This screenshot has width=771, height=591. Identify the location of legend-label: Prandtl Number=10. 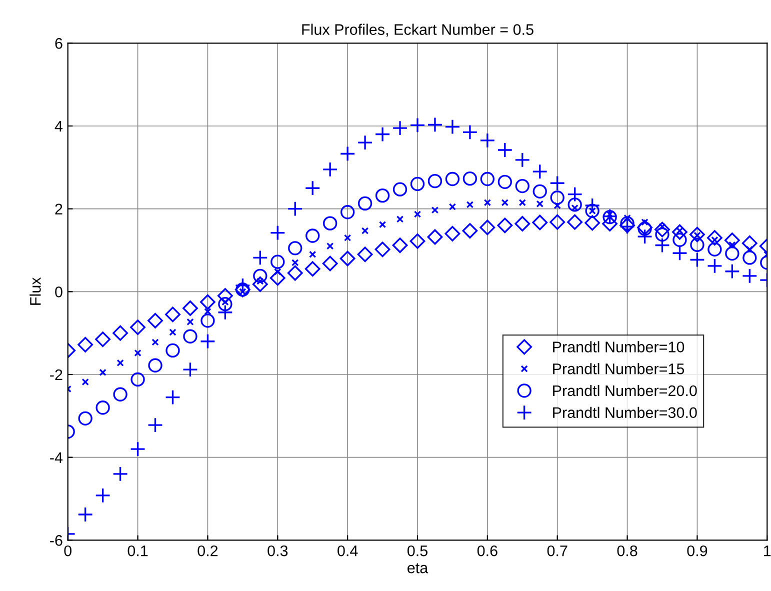
(618, 346).